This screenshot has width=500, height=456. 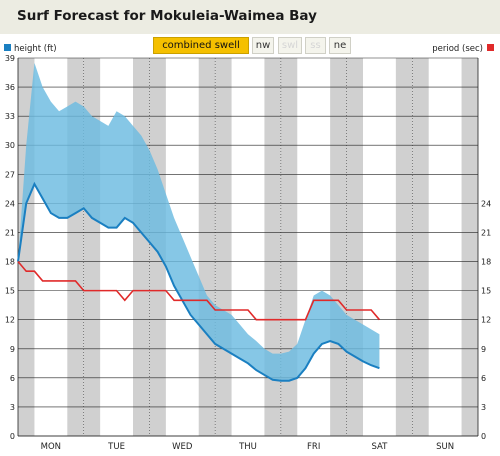 I want to click on y-left-tick-label: 3, so click(x=12, y=407).